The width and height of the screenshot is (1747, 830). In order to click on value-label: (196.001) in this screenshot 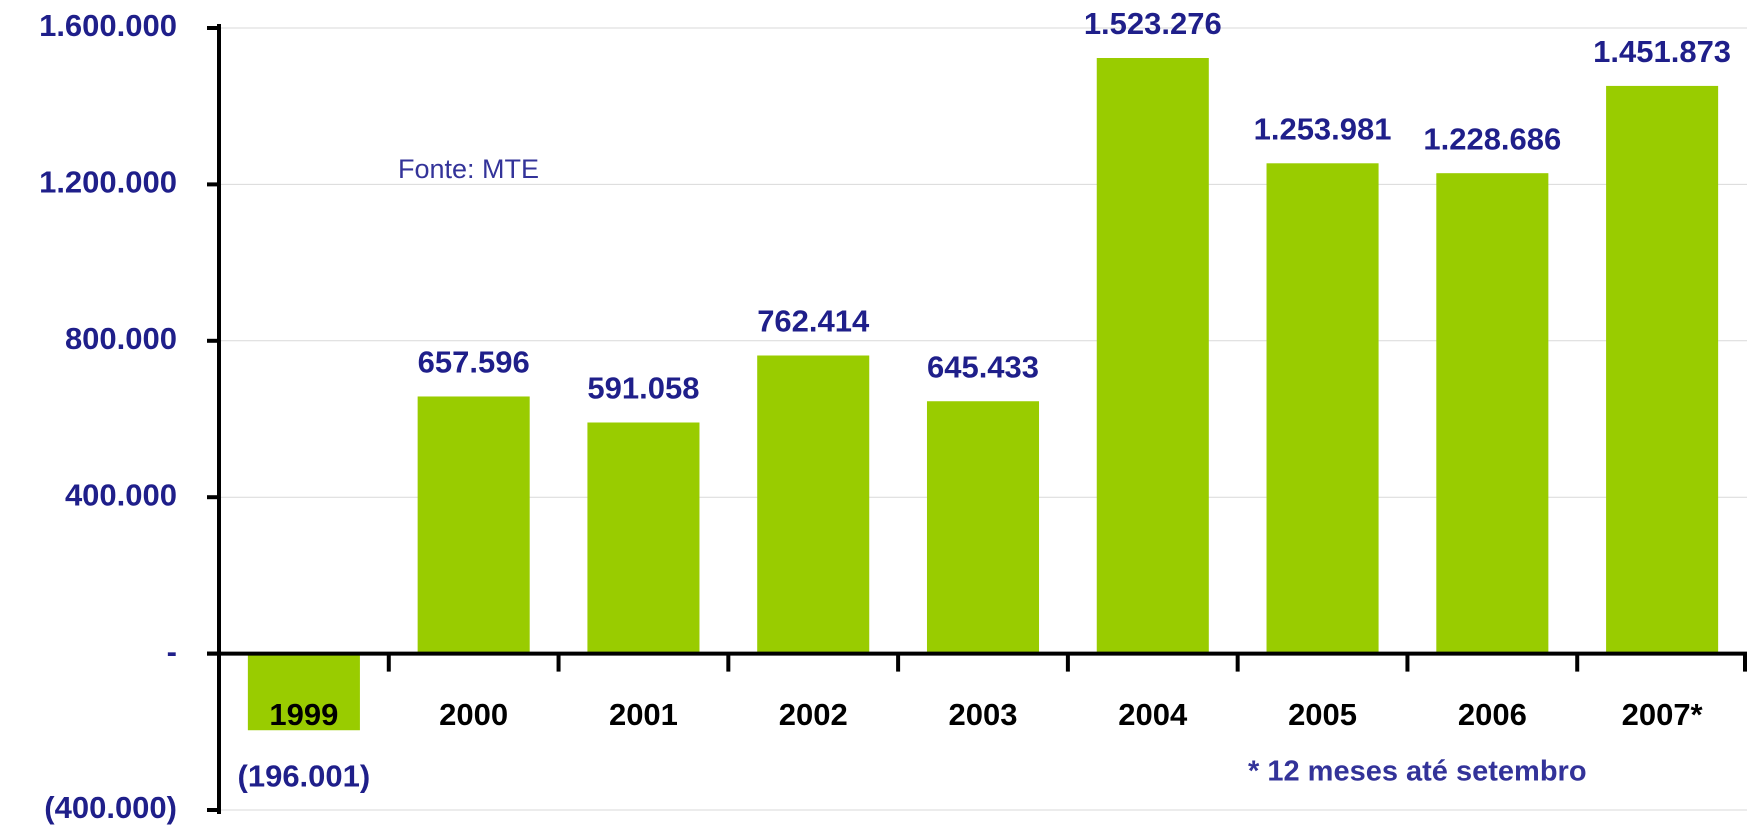, I will do `click(304, 775)`.